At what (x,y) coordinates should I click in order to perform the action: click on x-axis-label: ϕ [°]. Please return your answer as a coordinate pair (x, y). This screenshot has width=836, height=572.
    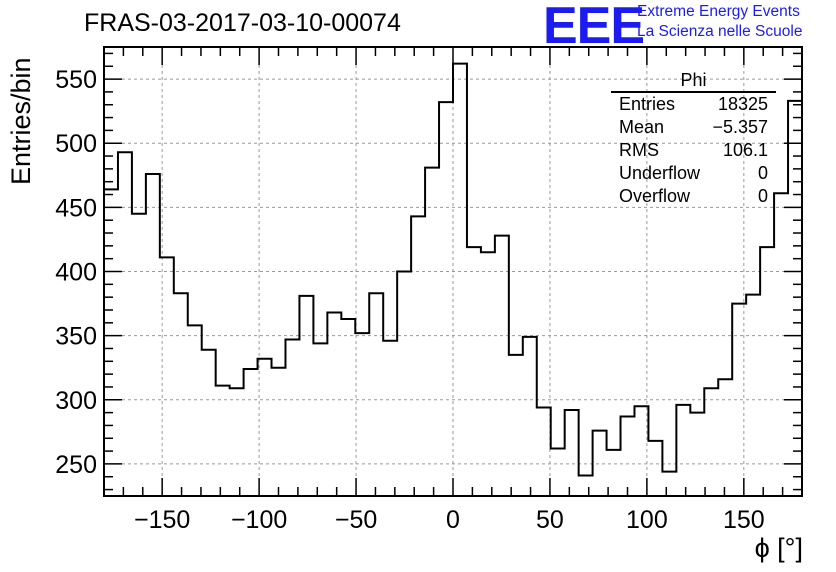
    Looking at the image, I should click on (778, 548).